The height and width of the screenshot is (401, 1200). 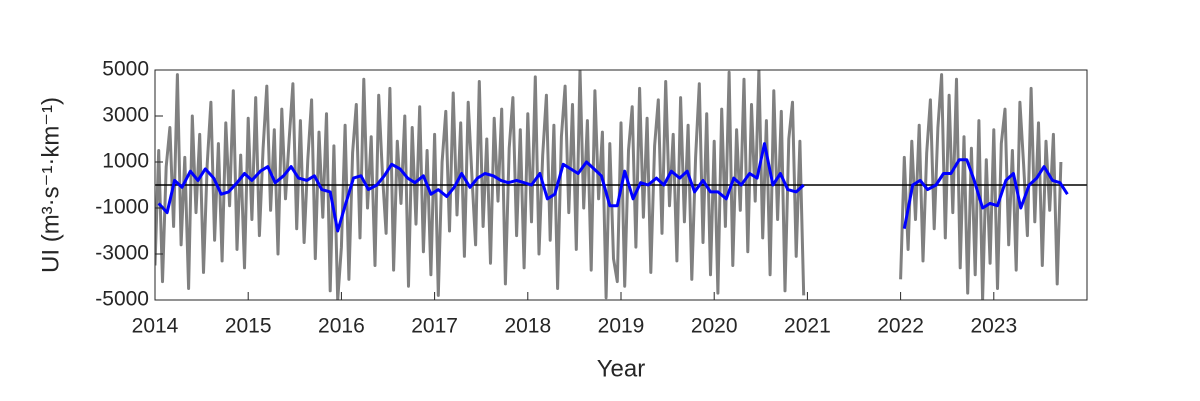 What do you see at coordinates (122, 207) in the screenshot?
I see `y-tick-label: -1000` at bounding box center [122, 207].